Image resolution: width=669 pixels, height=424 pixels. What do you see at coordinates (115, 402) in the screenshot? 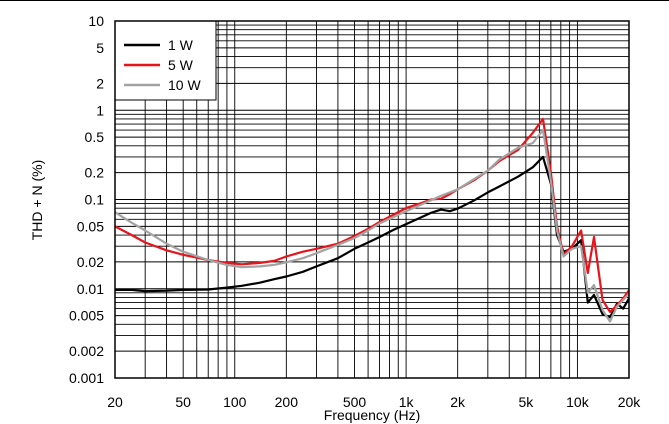
I see `x-tick-label: 20` at bounding box center [115, 402].